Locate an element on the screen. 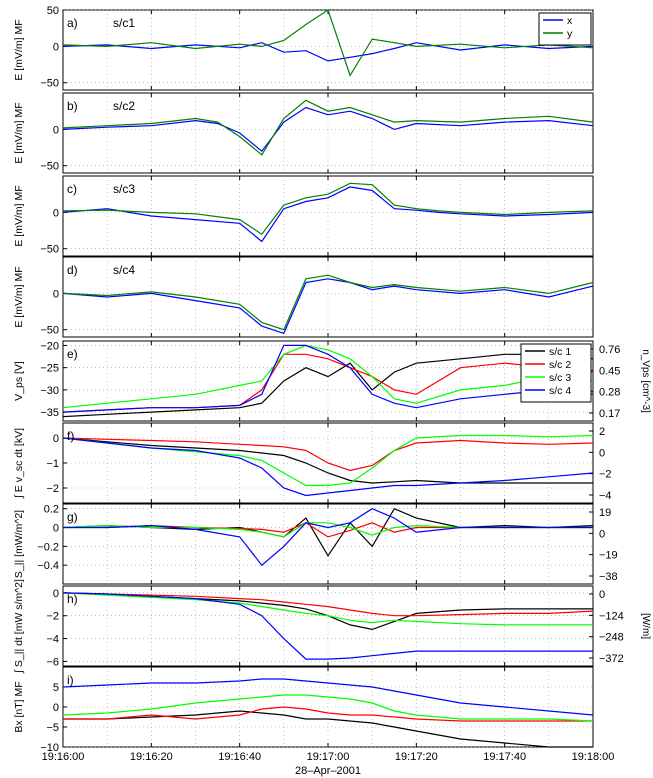 Image resolution: width=653 pixels, height=778 pixels. right-tick-label: 19 is located at coordinates (605, 513).